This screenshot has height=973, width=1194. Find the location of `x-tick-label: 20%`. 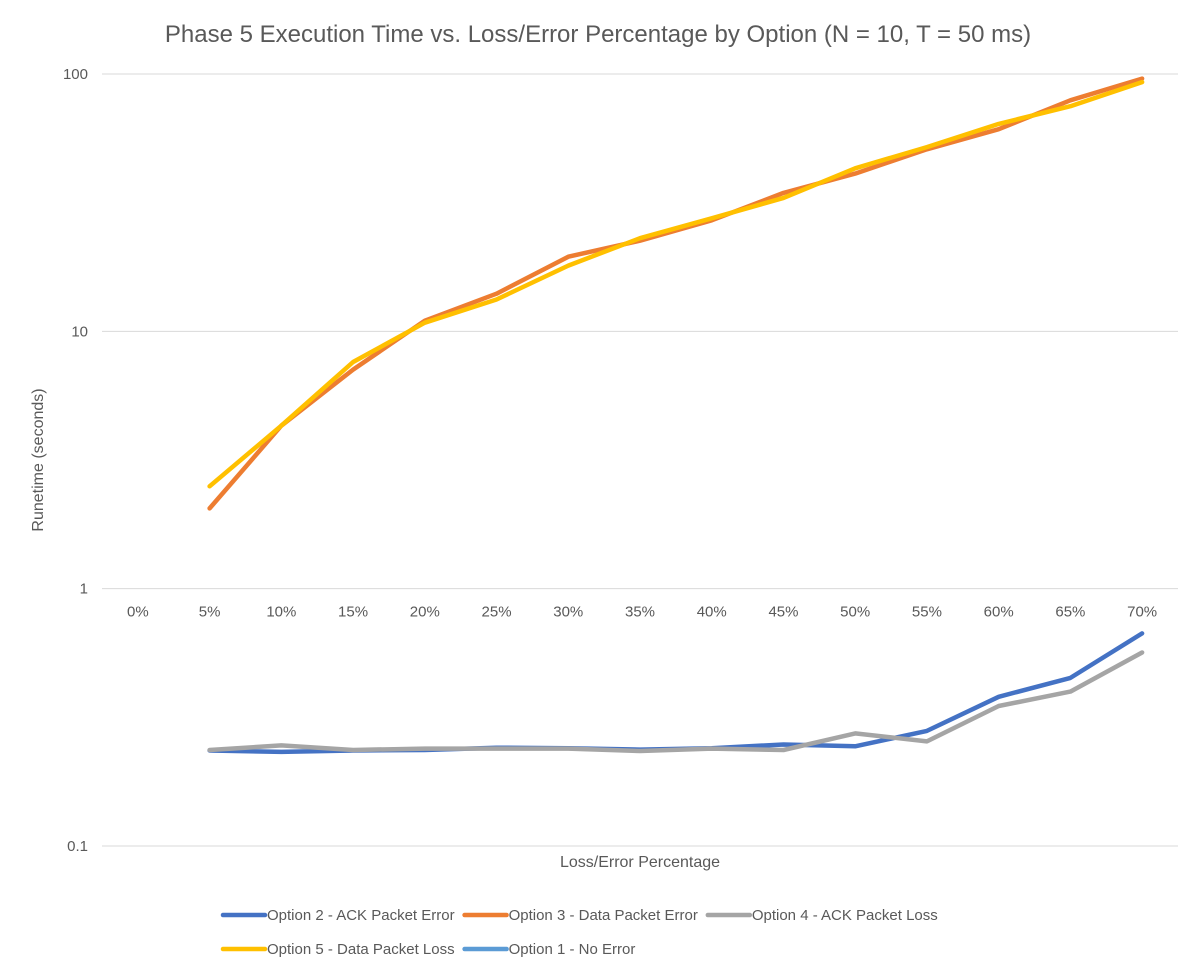

x-tick-label: 20% is located at coordinates (425, 612).